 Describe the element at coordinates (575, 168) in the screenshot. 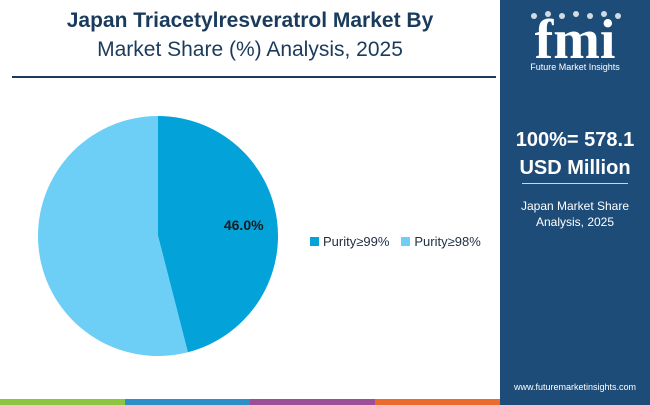

I see `total-line2: USD Million` at that location.